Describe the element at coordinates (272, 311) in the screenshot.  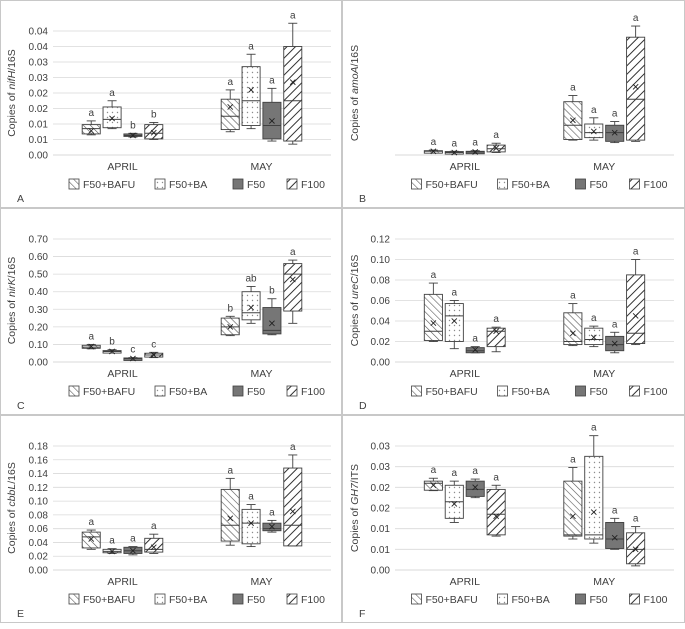
I see `box-f50-may: b` at that location.